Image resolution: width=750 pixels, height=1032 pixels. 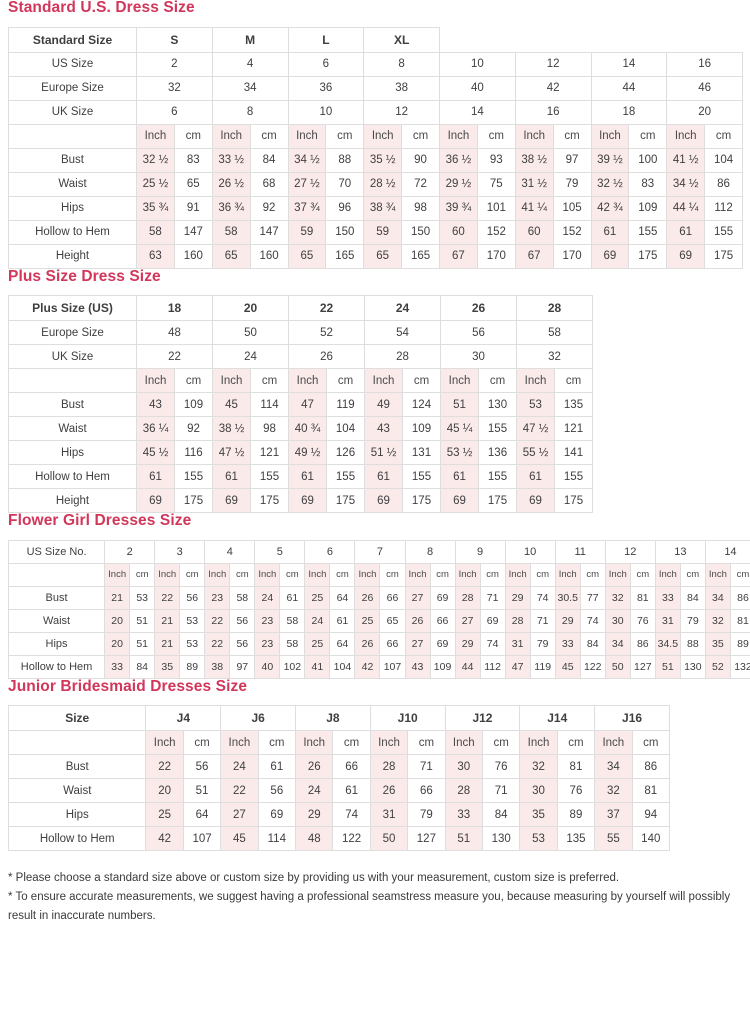 What do you see at coordinates (535, 476) in the screenshot?
I see `measurement-cell-inch: 61` at bounding box center [535, 476].